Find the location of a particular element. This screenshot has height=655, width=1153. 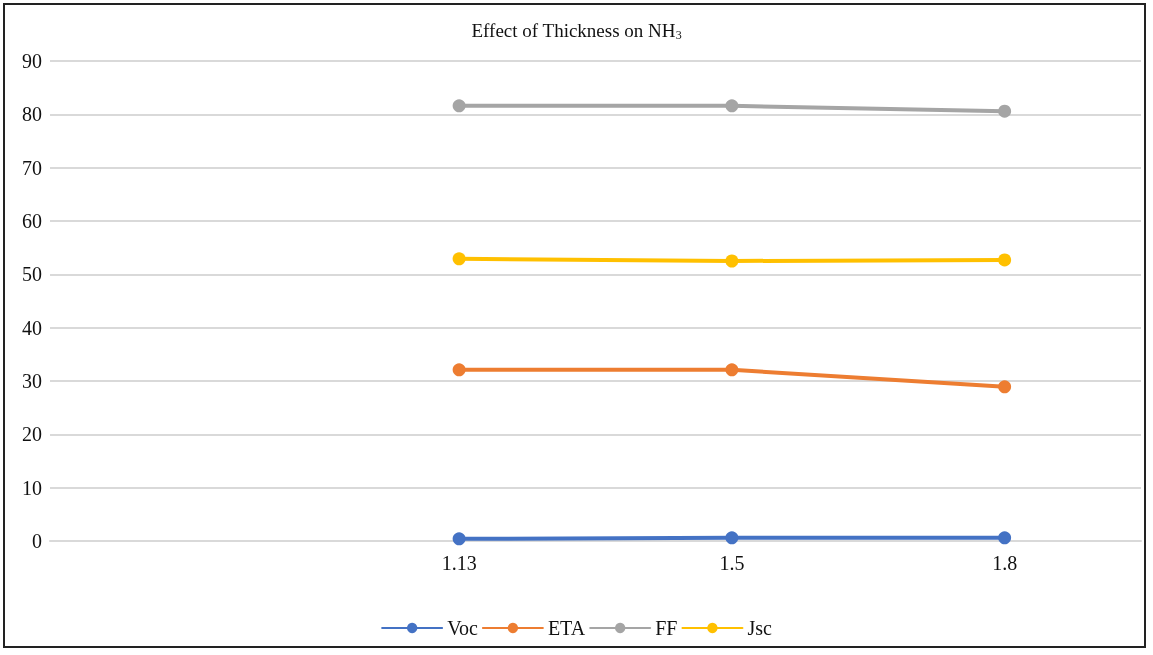

y-tick-label: 60 is located at coordinates (32, 221).